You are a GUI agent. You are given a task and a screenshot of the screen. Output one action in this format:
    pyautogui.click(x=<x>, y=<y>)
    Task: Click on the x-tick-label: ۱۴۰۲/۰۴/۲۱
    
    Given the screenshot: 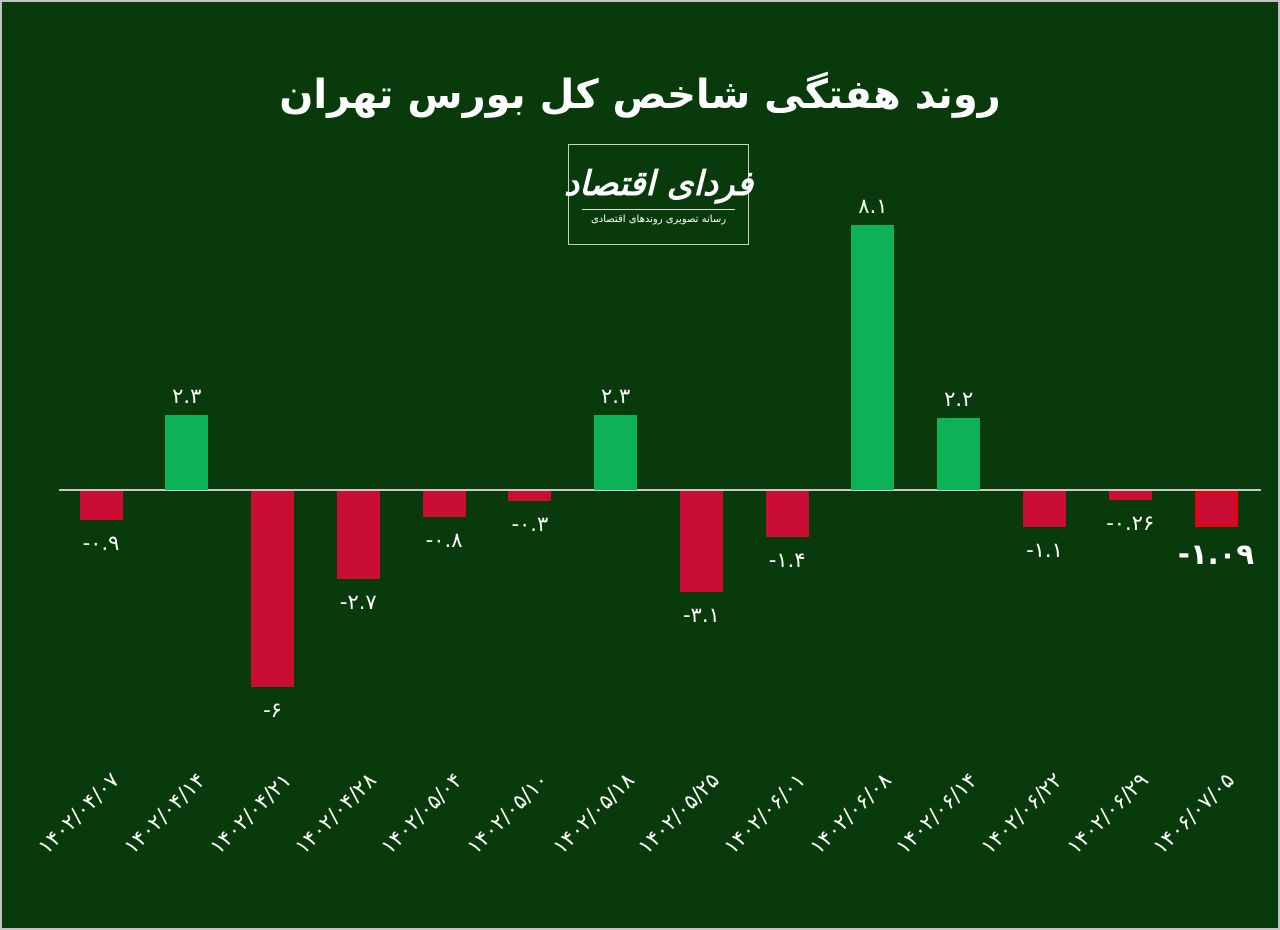 What is the action you would take?
    pyautogui.click(x=250, y=813)
    